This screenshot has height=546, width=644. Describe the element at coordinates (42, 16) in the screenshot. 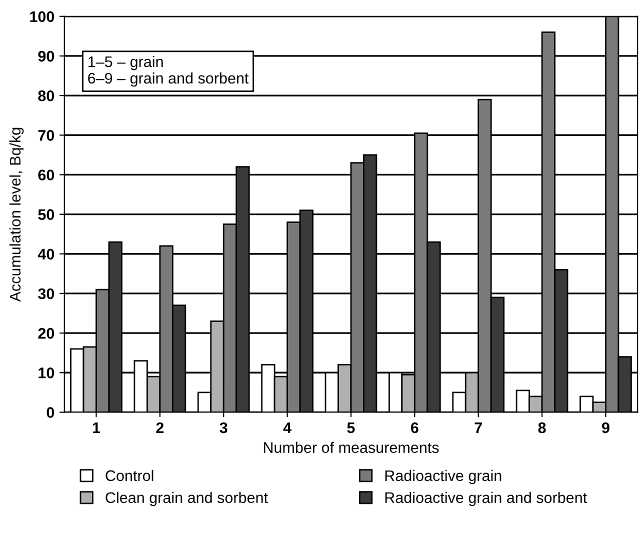

I see `y-tick-label: 100` at that location.